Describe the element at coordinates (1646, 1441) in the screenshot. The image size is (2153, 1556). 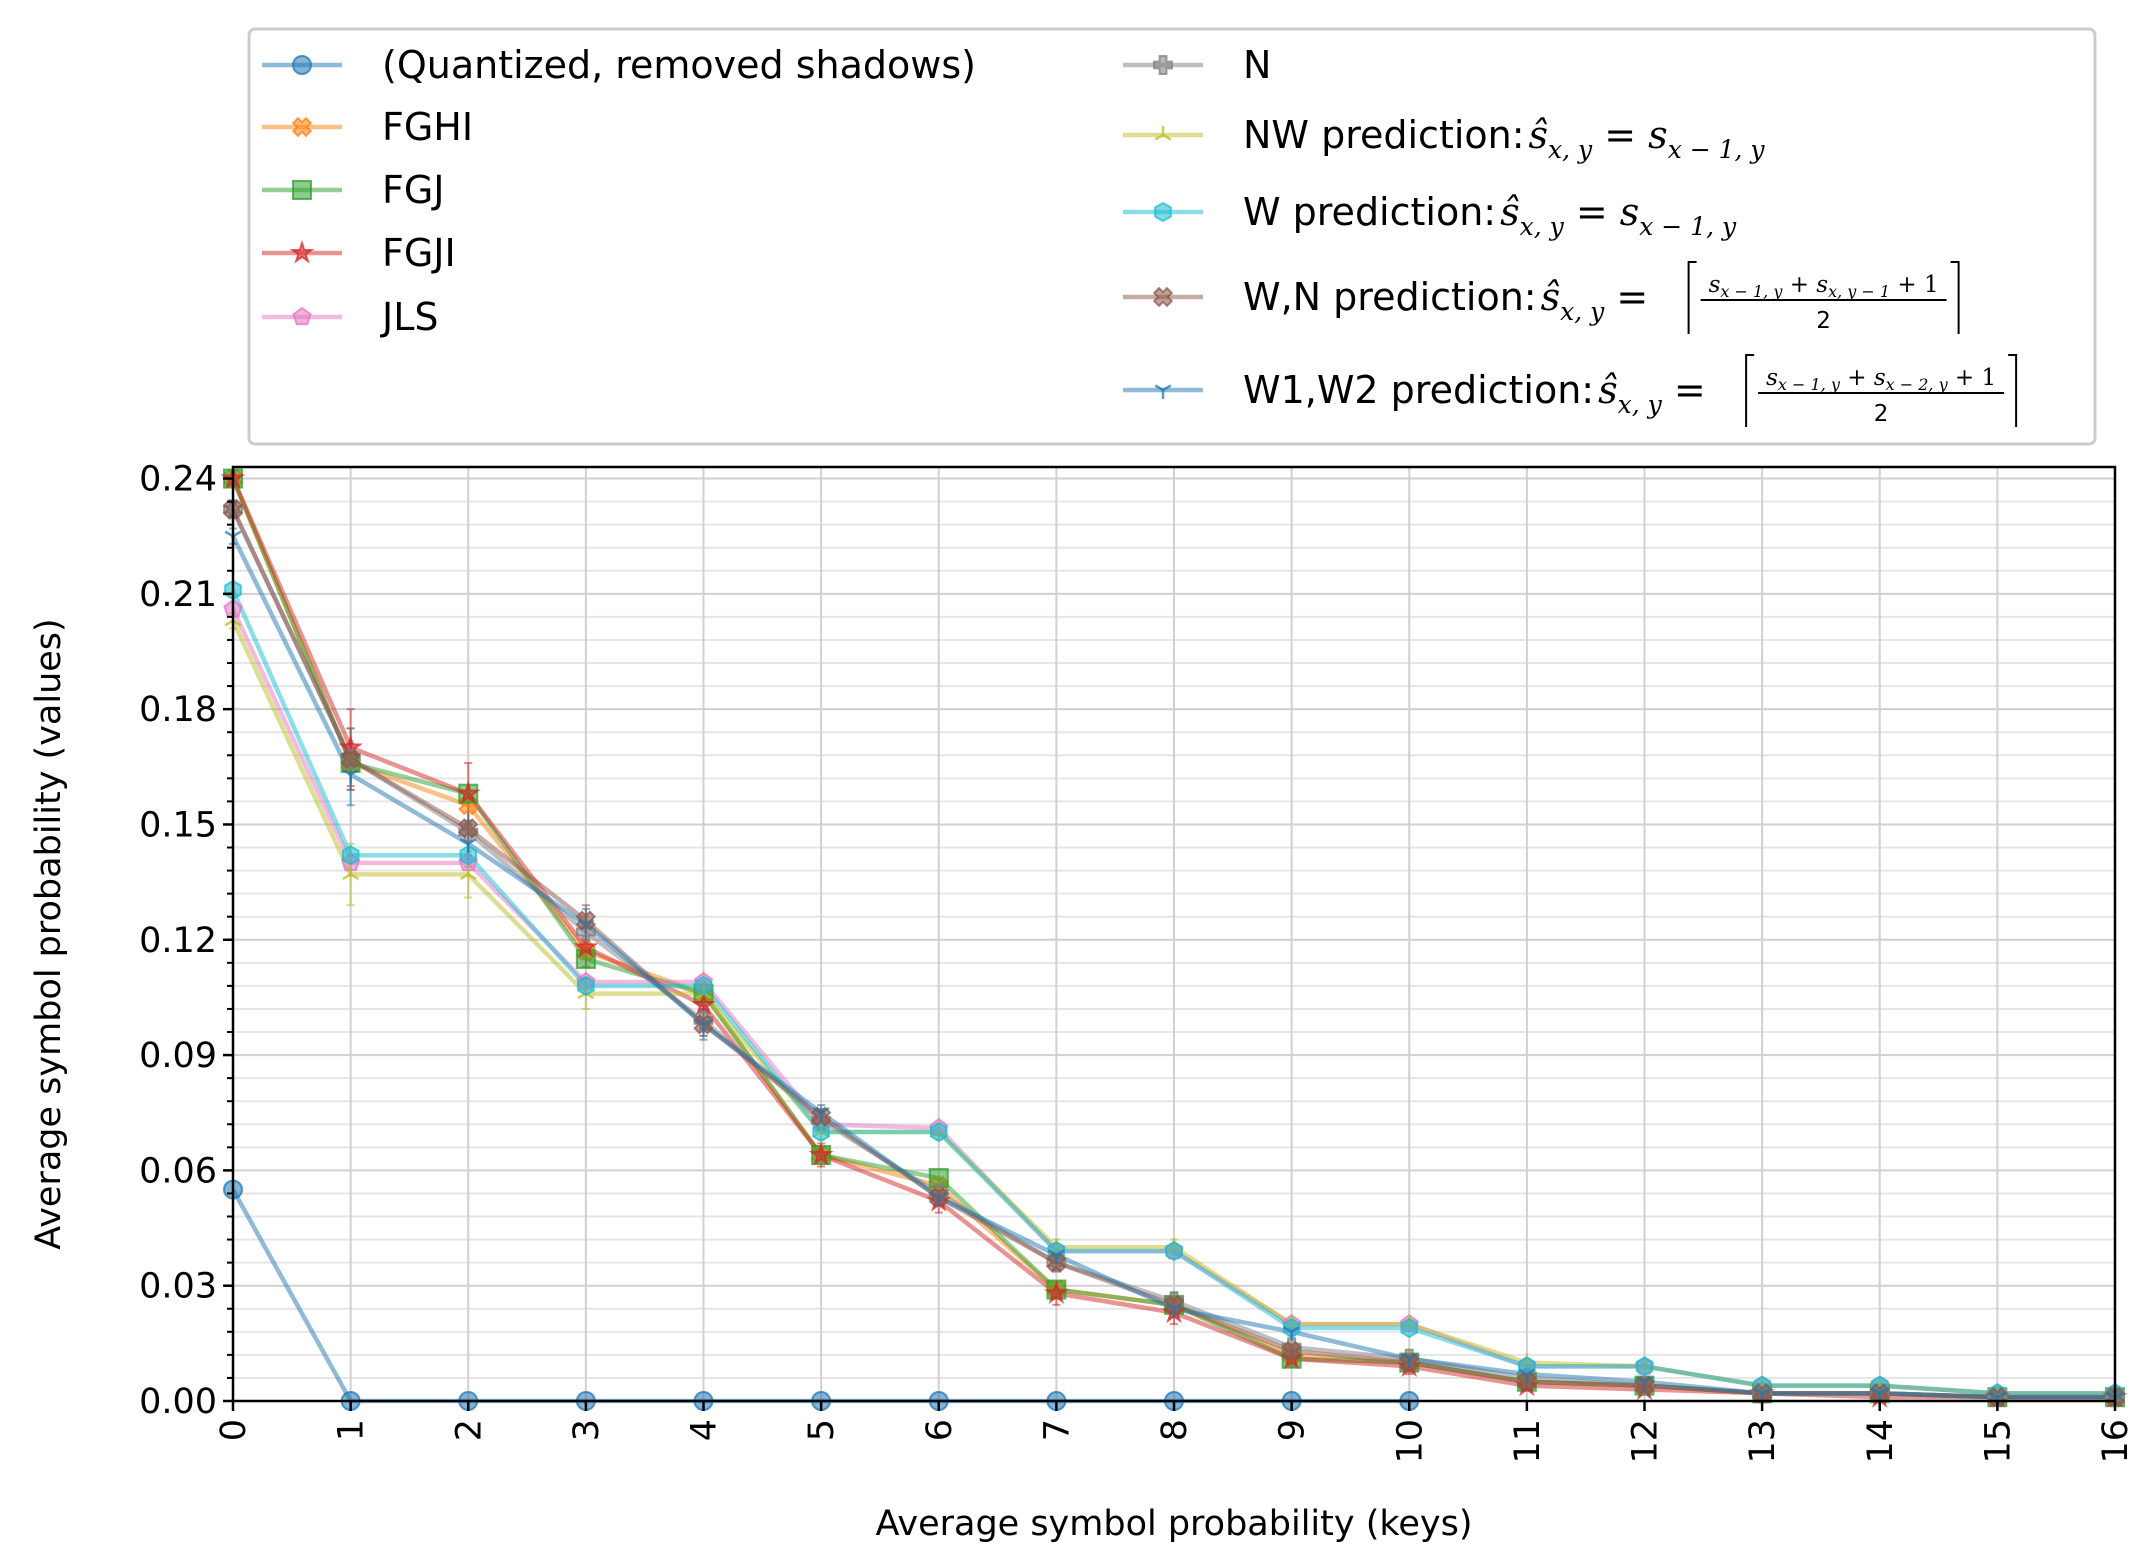
I see `x-tick-label: 12` at that location.